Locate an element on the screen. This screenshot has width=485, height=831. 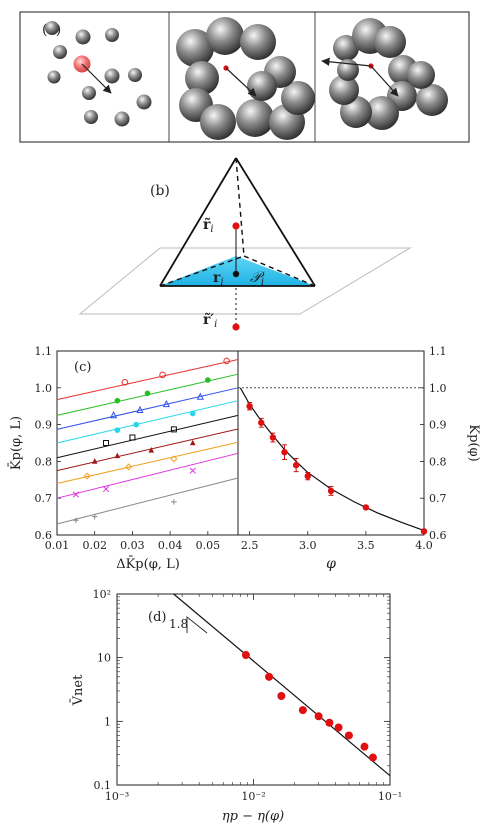
edge-back is located at coordinates (240, 207).